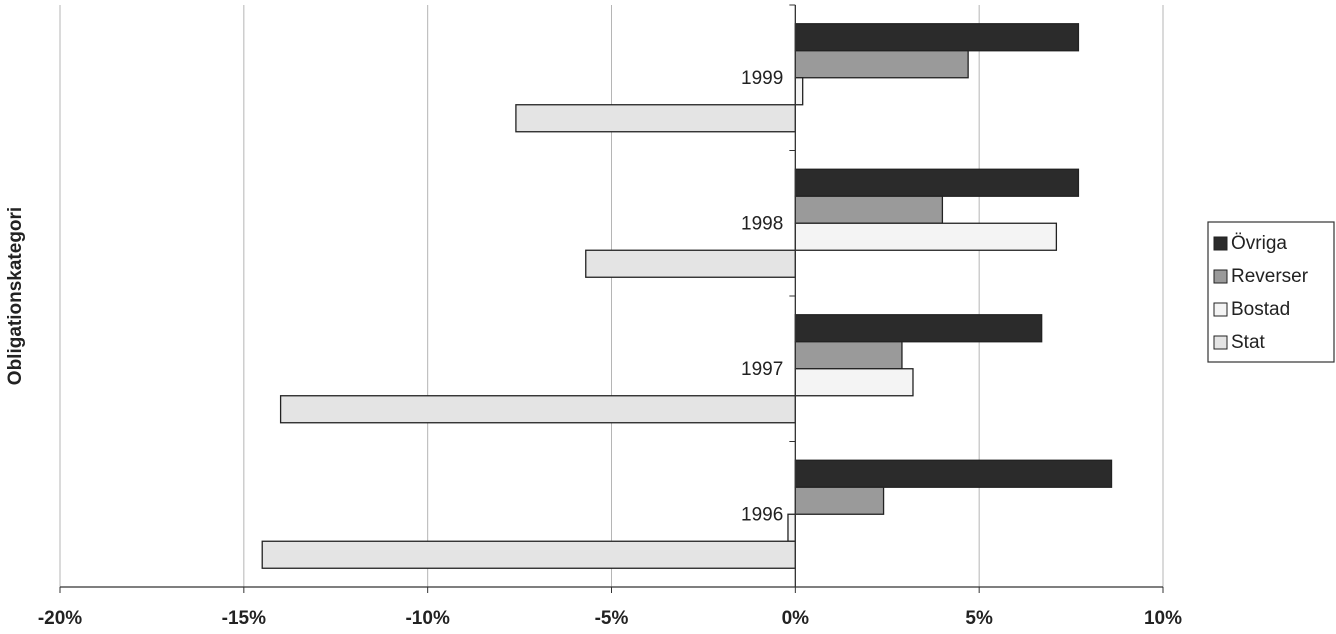  What do you see at coordinates (427, 618) in the screenshot?
I see `x-tick-label: -10%` at bounding box center [427, 618].